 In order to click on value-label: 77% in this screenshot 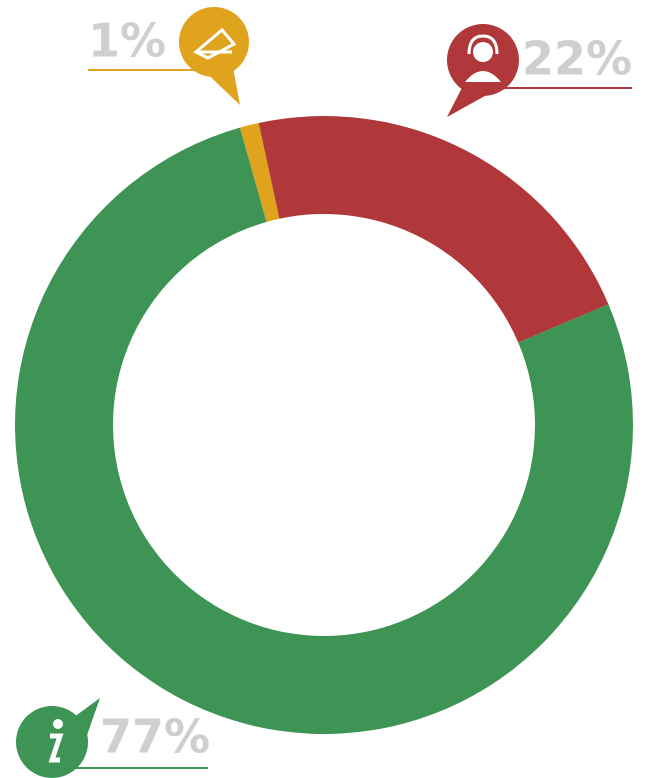, I will do `click(155, 737)`.